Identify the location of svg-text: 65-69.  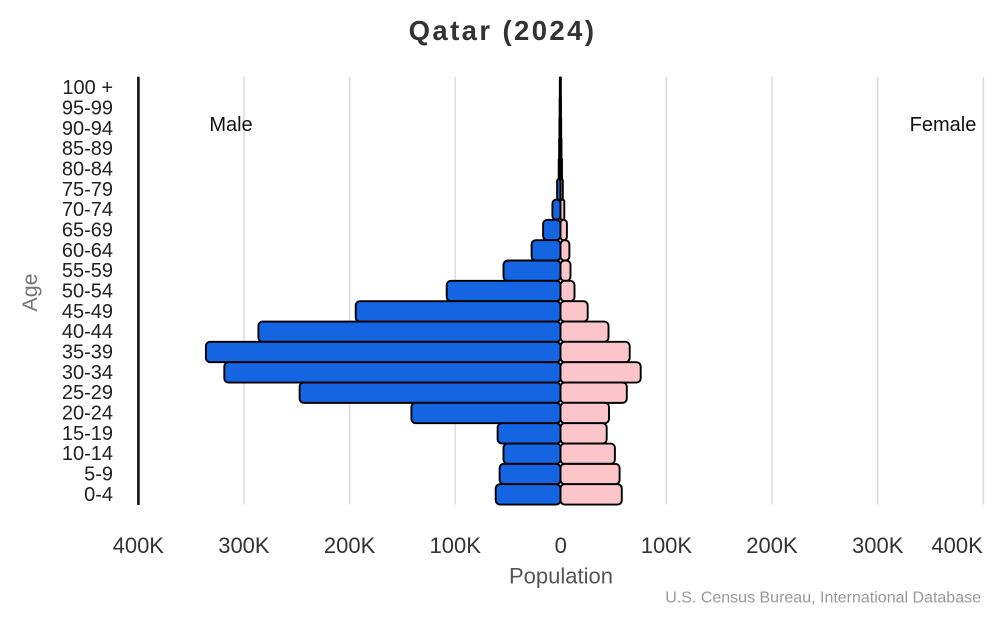
(87, 231).